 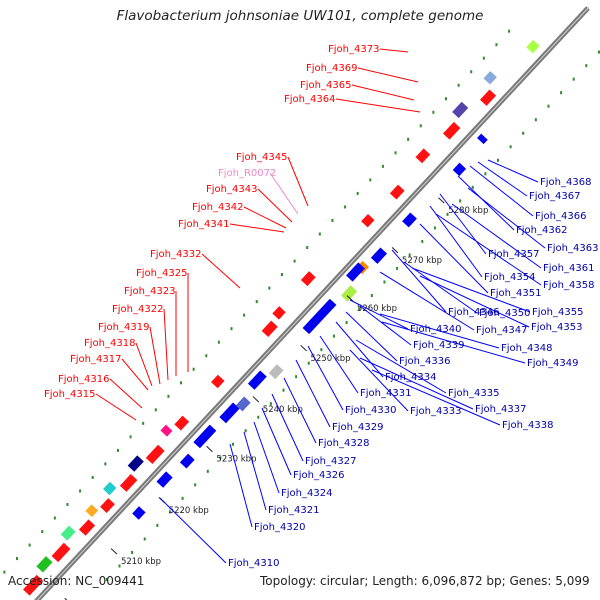 What do you see at coordinates (438, 345) in the screenshot?
I see `gene-label: Fjoh_4339` at bounding box center [438, 345].